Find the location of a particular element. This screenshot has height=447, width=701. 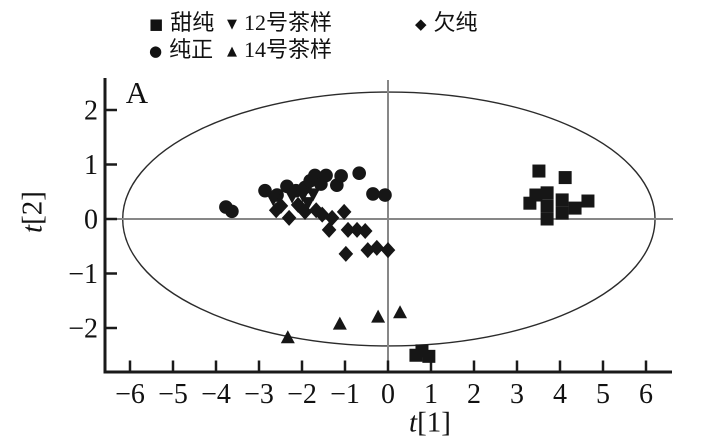

diamond-icon: ◆ is located at coordinates (421, 23).